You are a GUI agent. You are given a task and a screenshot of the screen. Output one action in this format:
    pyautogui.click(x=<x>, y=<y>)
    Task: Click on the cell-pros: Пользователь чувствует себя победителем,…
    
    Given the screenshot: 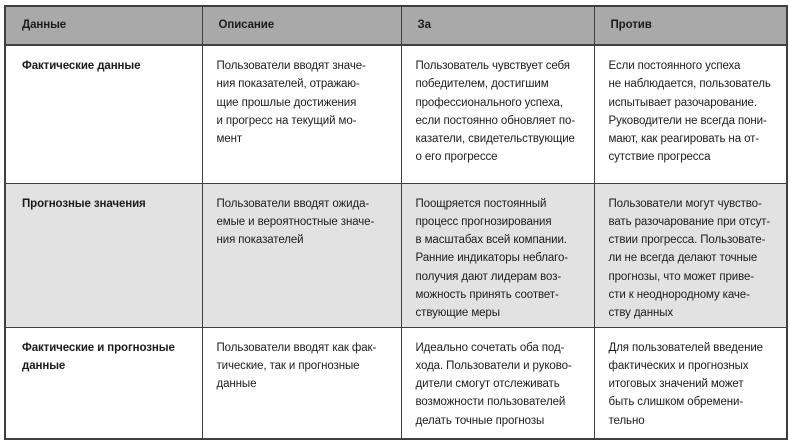 What is the action you would take?
    pyautogui.click(x=497, y=114)
    